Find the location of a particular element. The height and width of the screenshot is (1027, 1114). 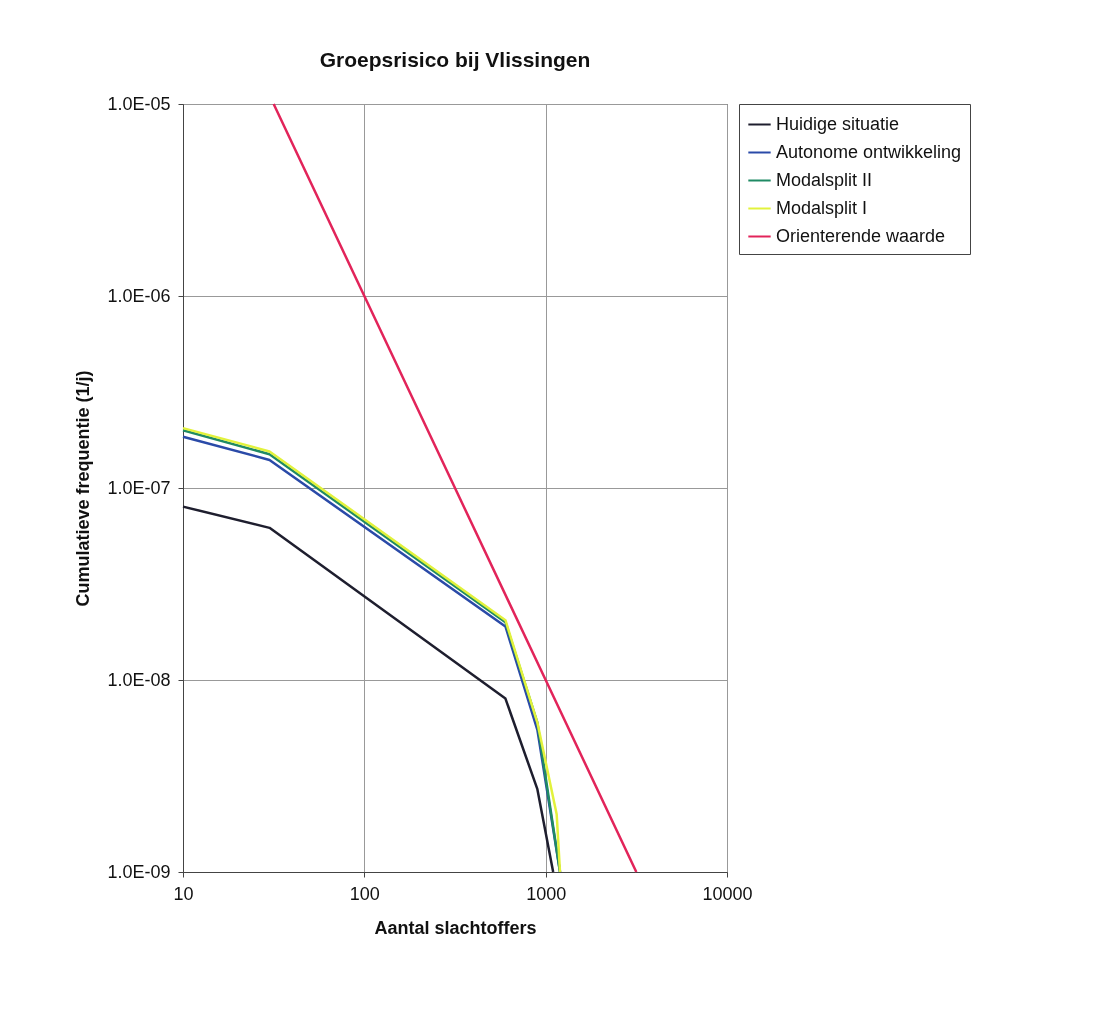

x-axis-title: Aantal slachtoffers is located at coordinates (455, 927).